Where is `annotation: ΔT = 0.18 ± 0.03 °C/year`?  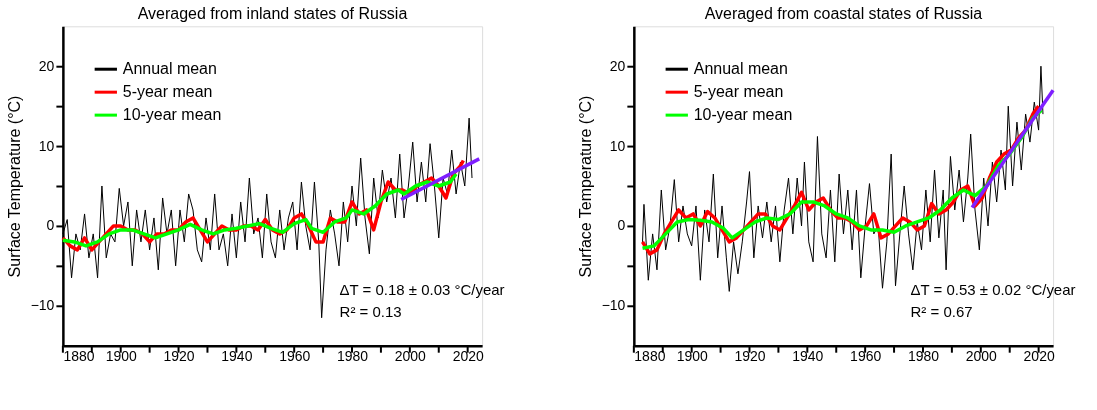 annotation: ΔT = 0.18 ± 0.03 °C/year is located at coordinates (422, 289).